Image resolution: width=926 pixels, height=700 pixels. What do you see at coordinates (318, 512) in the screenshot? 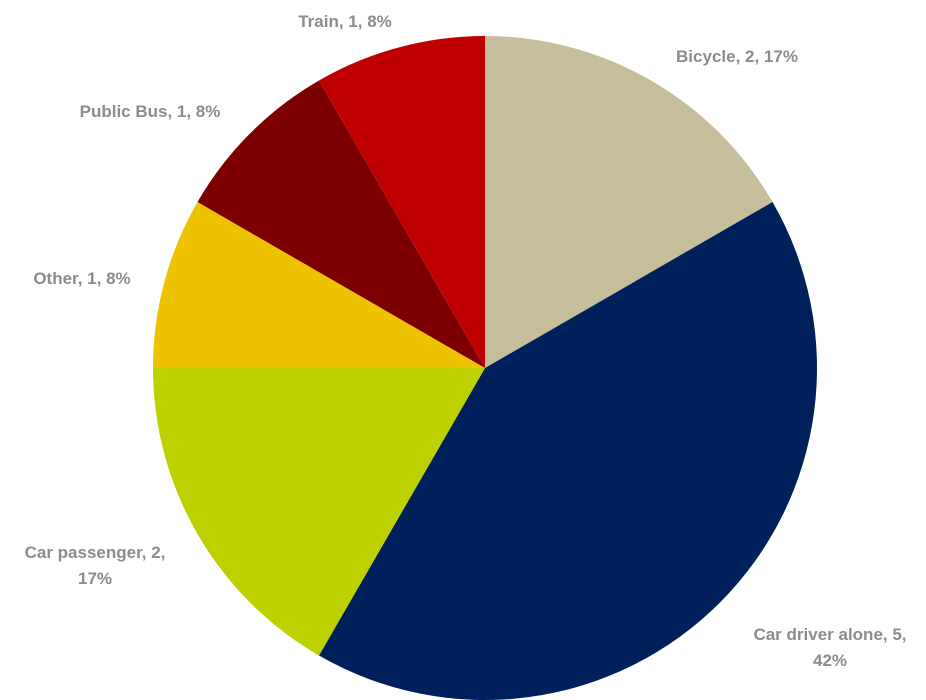
I see `pie-slice-car-passenger` at bounding box center [318, 512].